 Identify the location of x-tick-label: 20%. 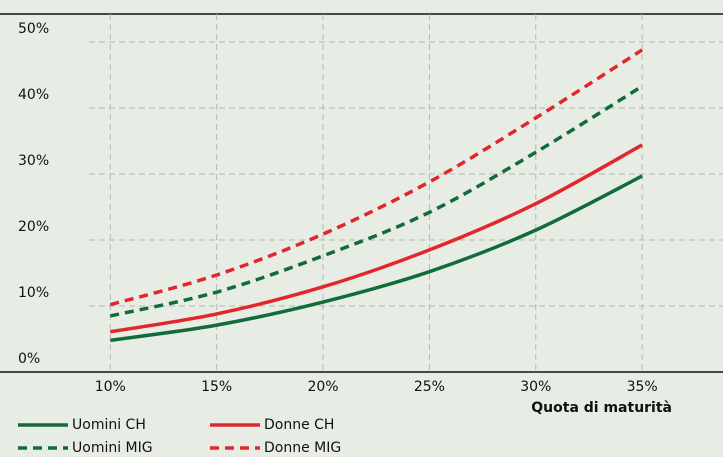
(322, 387).